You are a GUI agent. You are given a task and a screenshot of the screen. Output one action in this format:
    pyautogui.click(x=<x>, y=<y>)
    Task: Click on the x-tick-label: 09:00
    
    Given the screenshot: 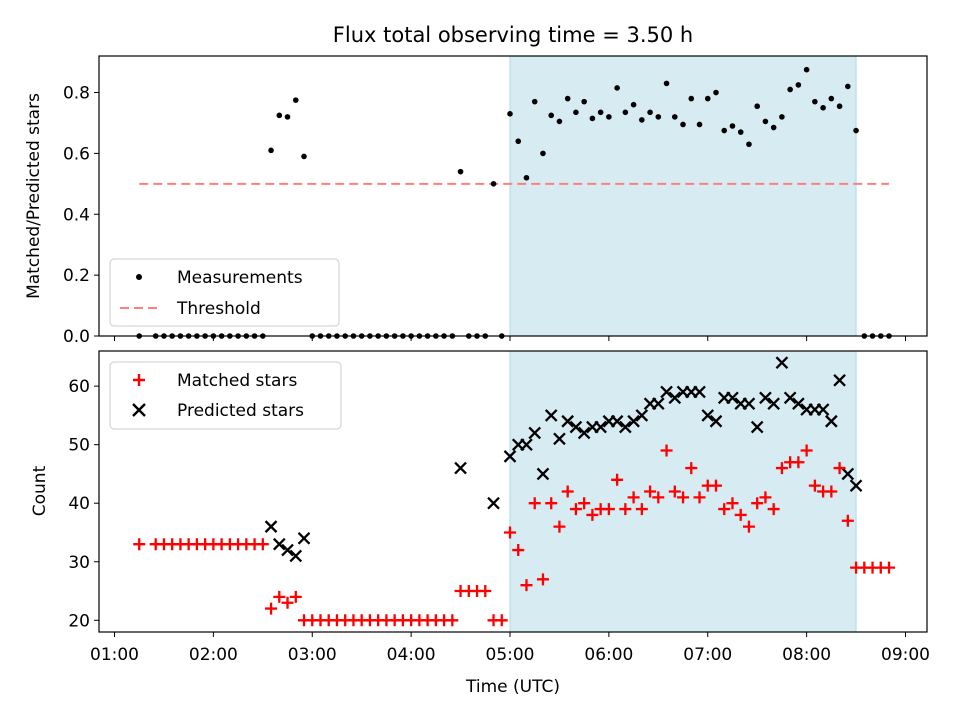 What is the action you would take?
    pyautogui.click(x=905, y=655)
    